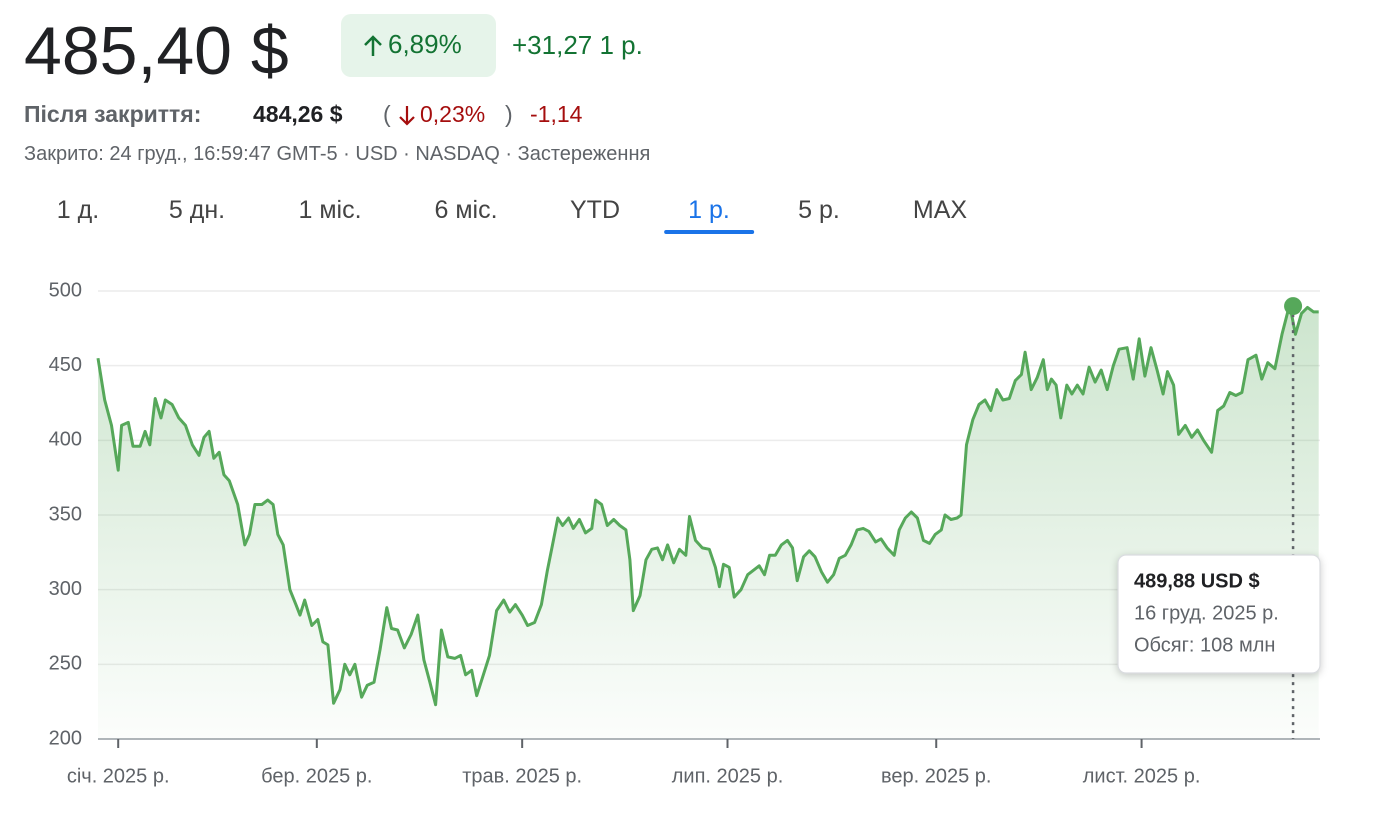  Describe the element at coordinates (819, 210) in the screenshot. I see `range-tab: 5 р.` at that location.